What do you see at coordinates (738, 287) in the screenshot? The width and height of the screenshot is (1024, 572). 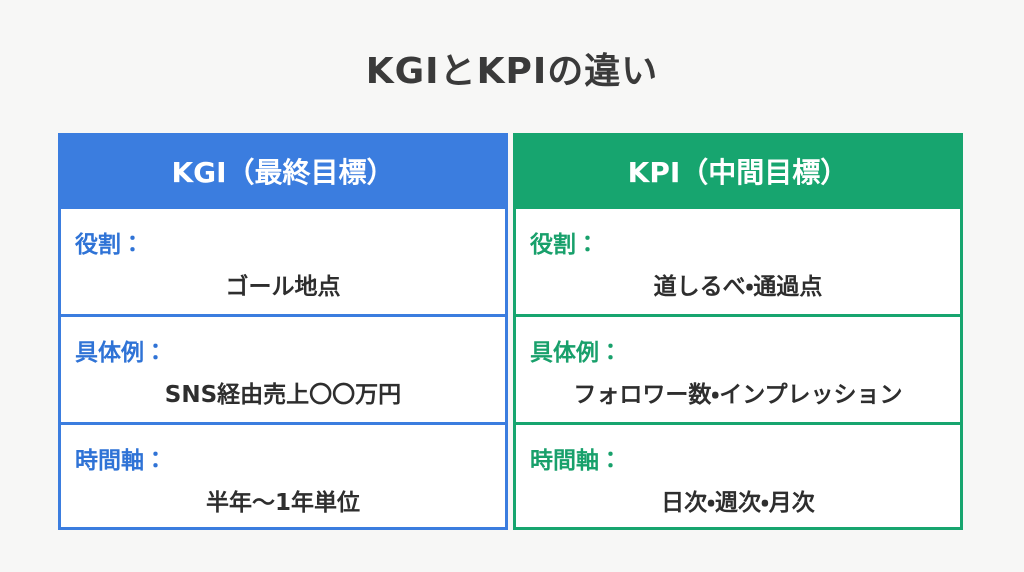 I see `row-value: 道しるべ・通過点` at bounding box center [738, 287].